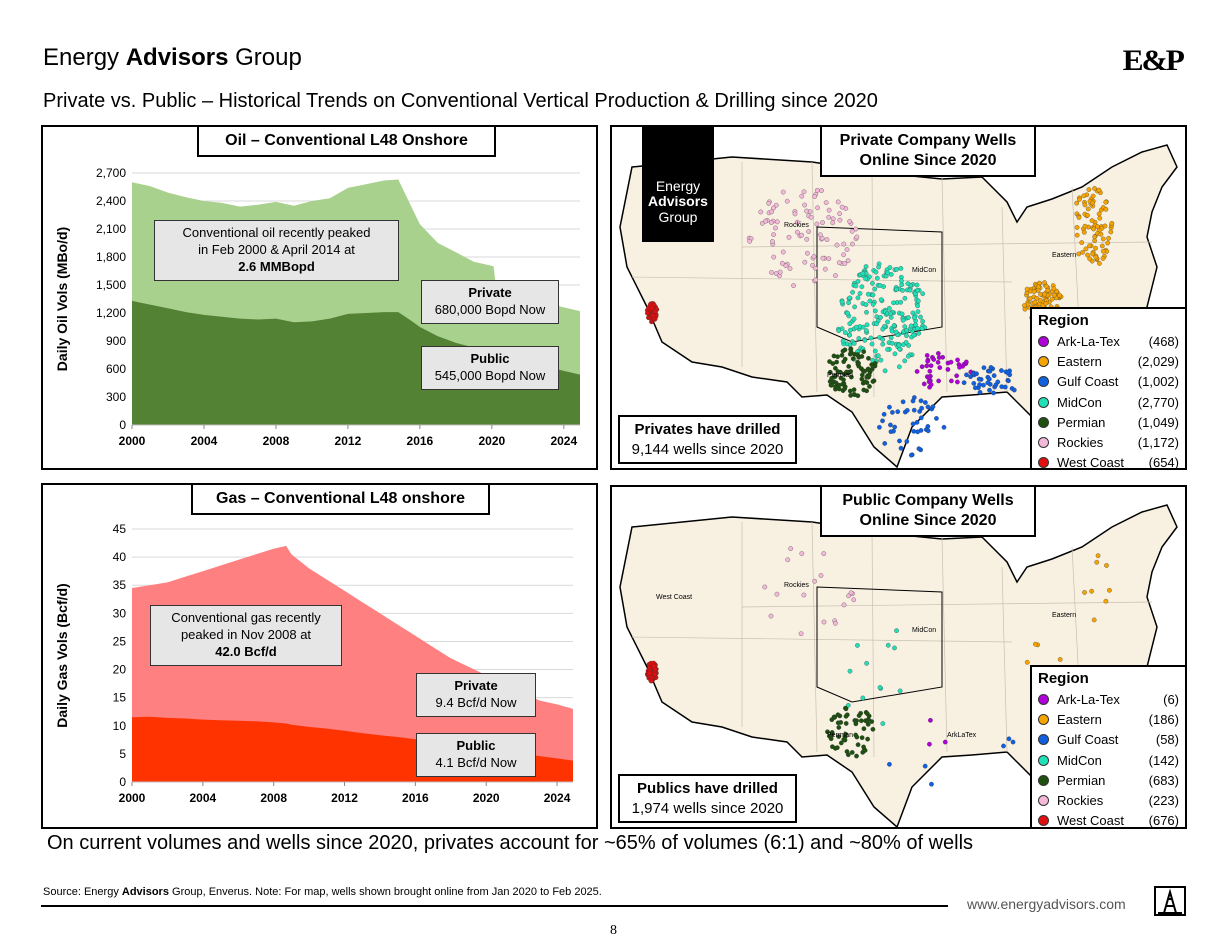 This screenshot has height=939, width=1216. Describe the element at coordinates (707, 788) in the screenshot. I see `note-bold: Publics have drilled` at that location.